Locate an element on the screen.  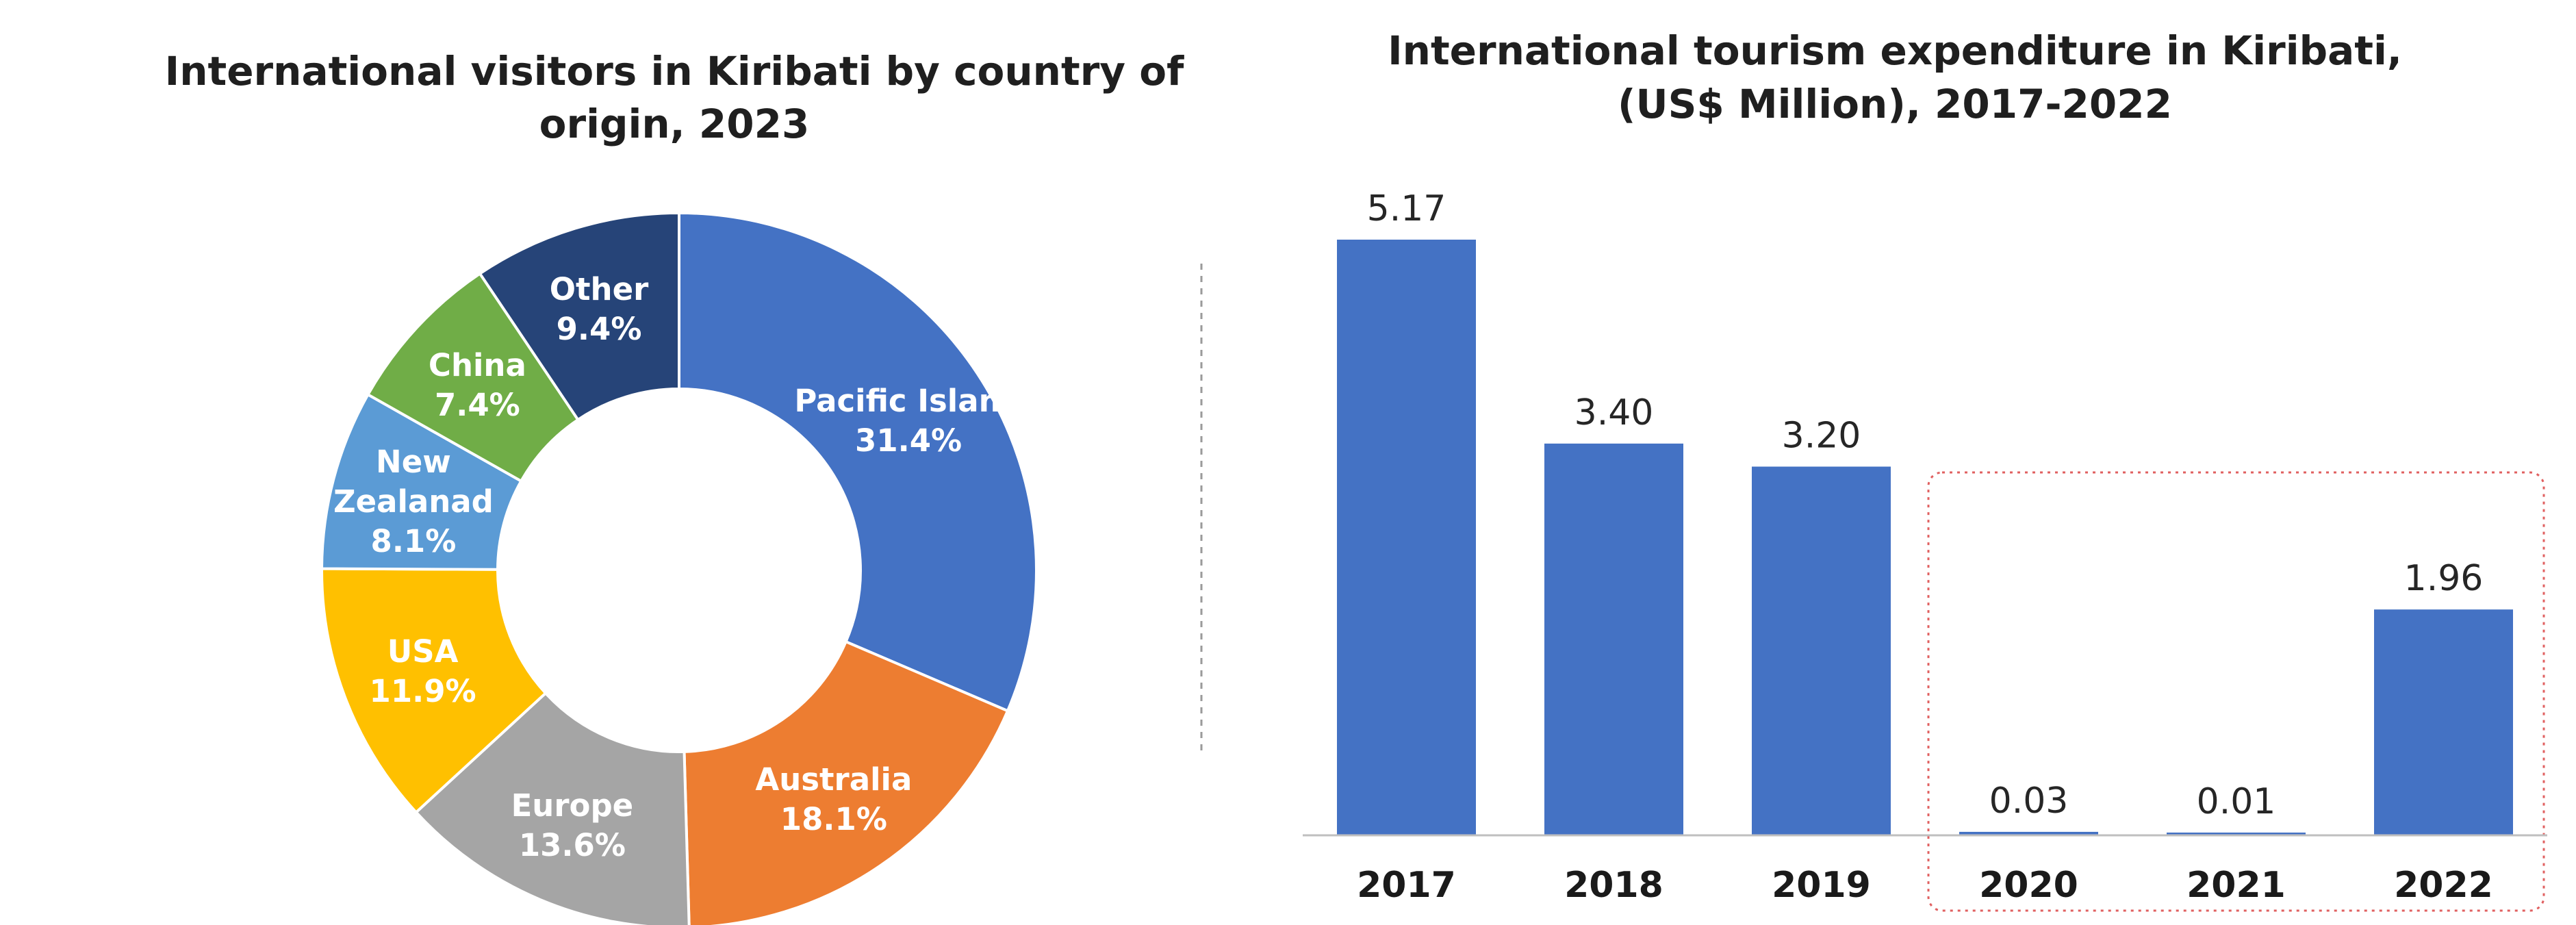
donut-label-5-0: China is located at coordinates (477, 365).